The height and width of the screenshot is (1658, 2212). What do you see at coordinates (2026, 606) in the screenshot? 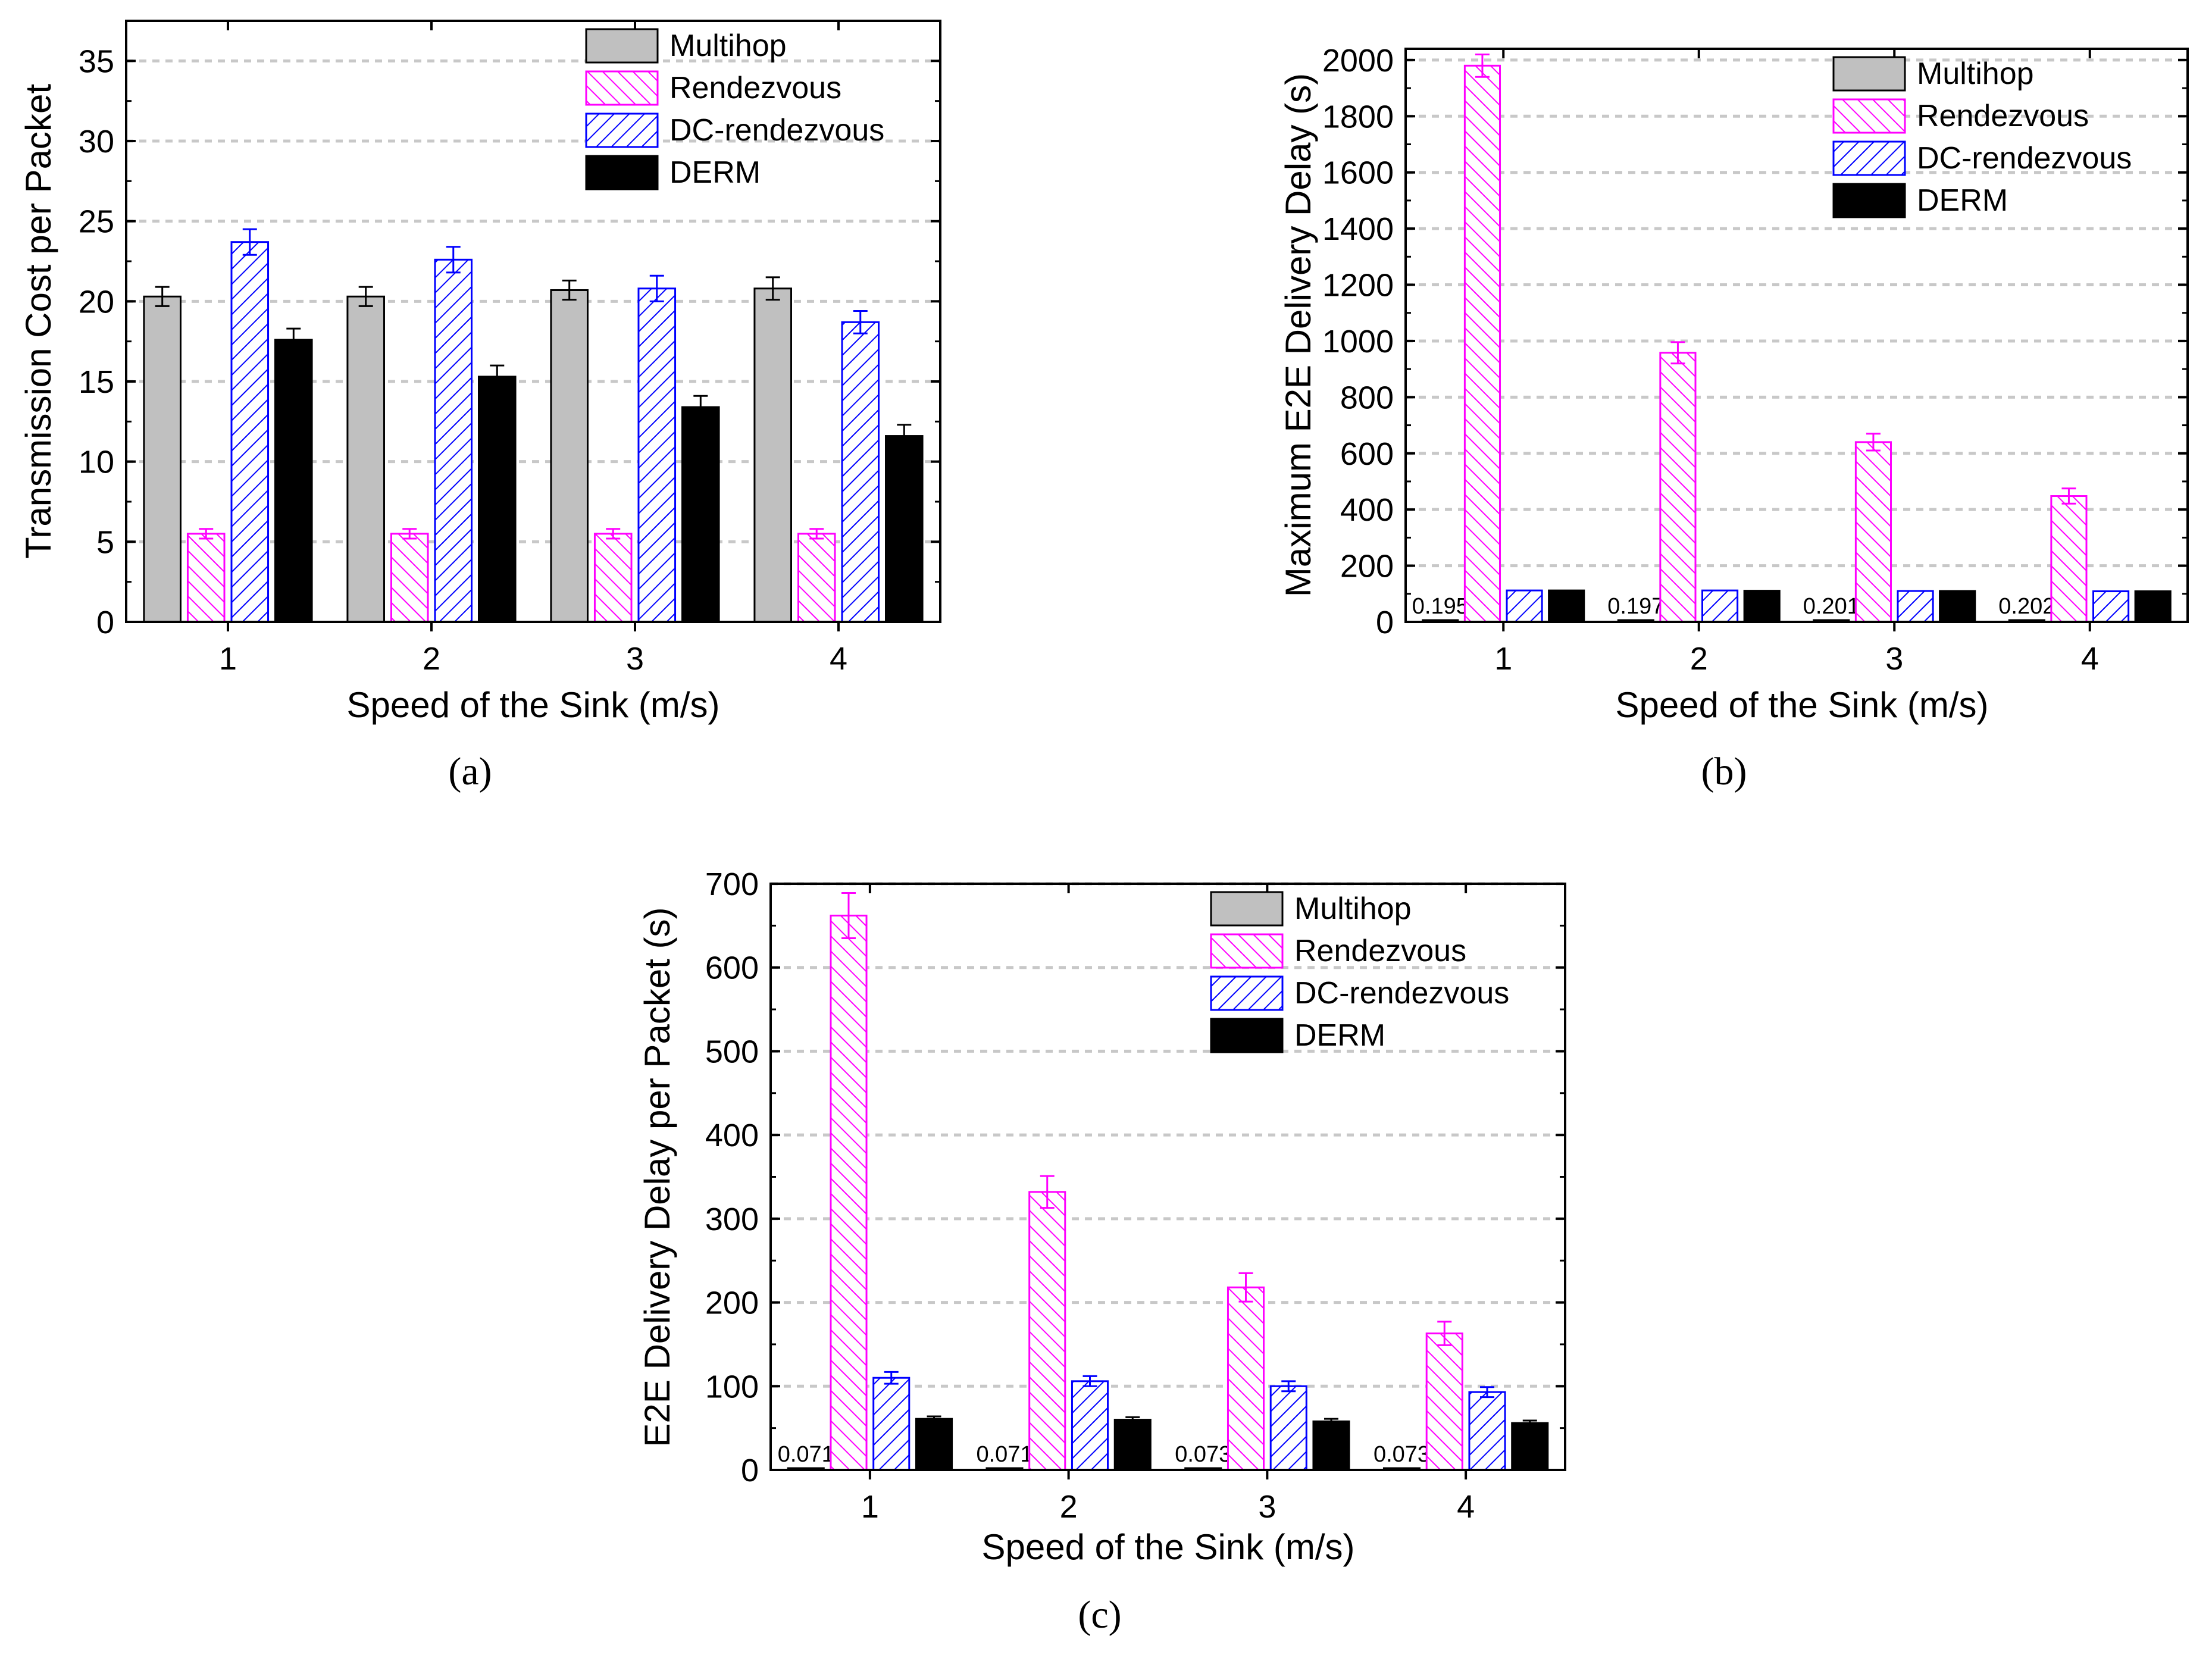
I see `bar-value-label: 0.202` at bounding box center [2026, 606].